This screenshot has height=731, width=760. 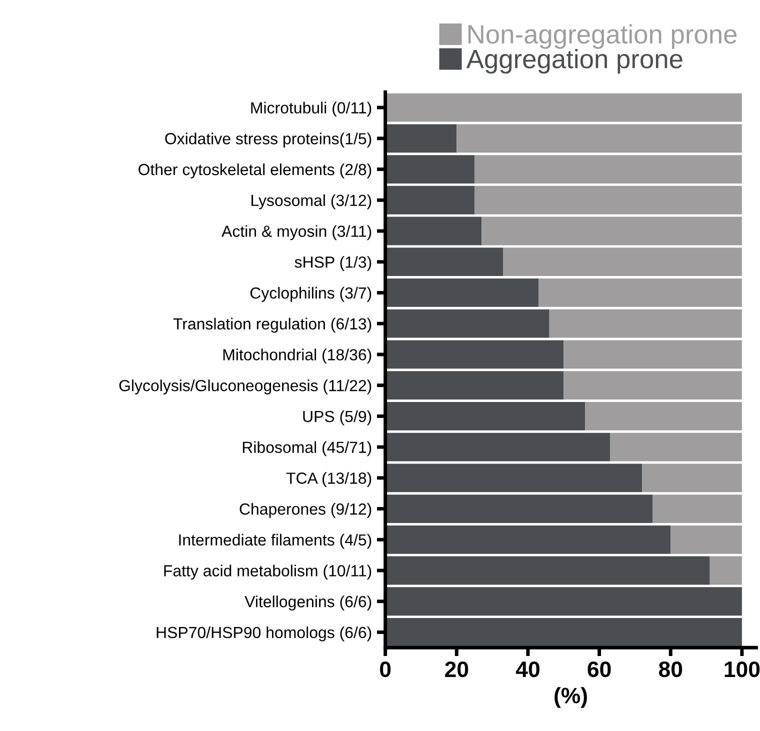 What do you see at coordinates (312, 202) in the screenshot?
I see `y-tick-label: Lysosomal (3/12)` at bounding box center [312, 202].